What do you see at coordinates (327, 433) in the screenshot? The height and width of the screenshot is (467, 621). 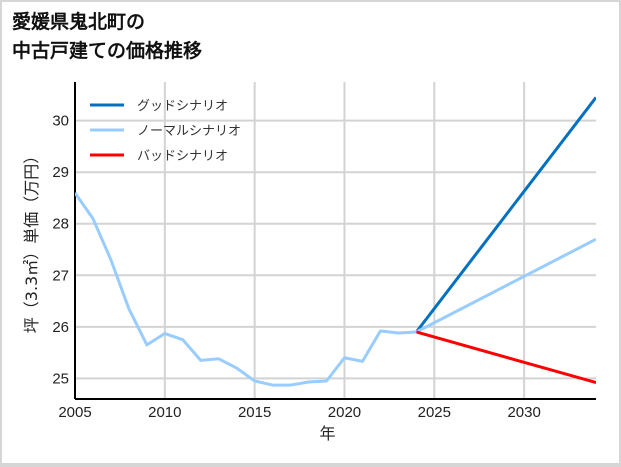 I see `x-axis-label: 年` at bounding box center [327, 433].